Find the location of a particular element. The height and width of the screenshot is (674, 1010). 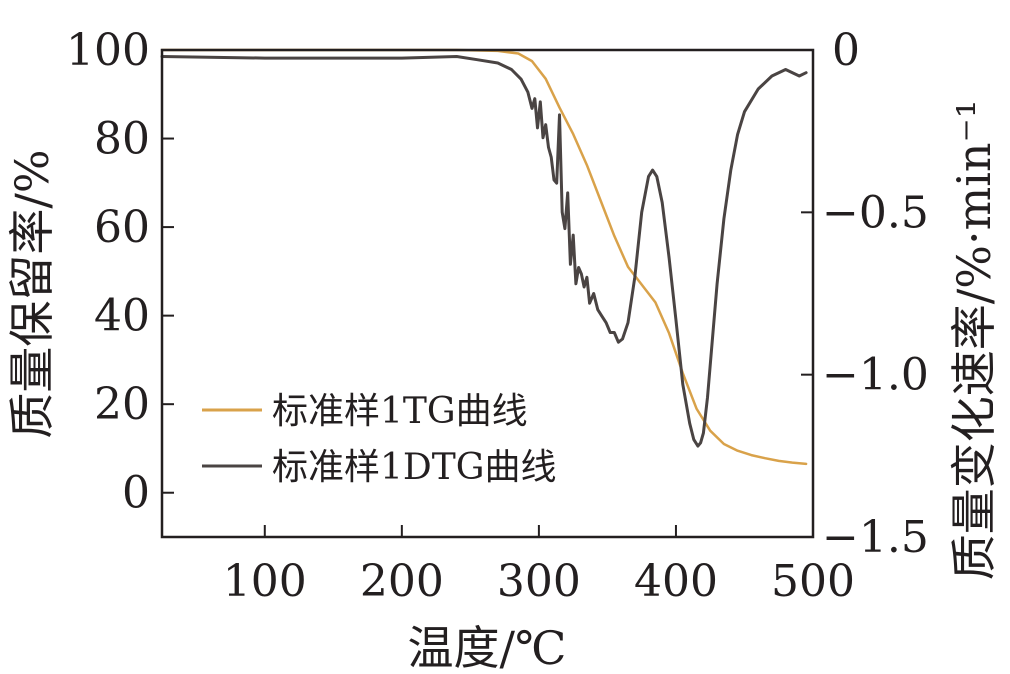

left-y-axis-title: 质量保留率/% is located at coordinates (32, 293).